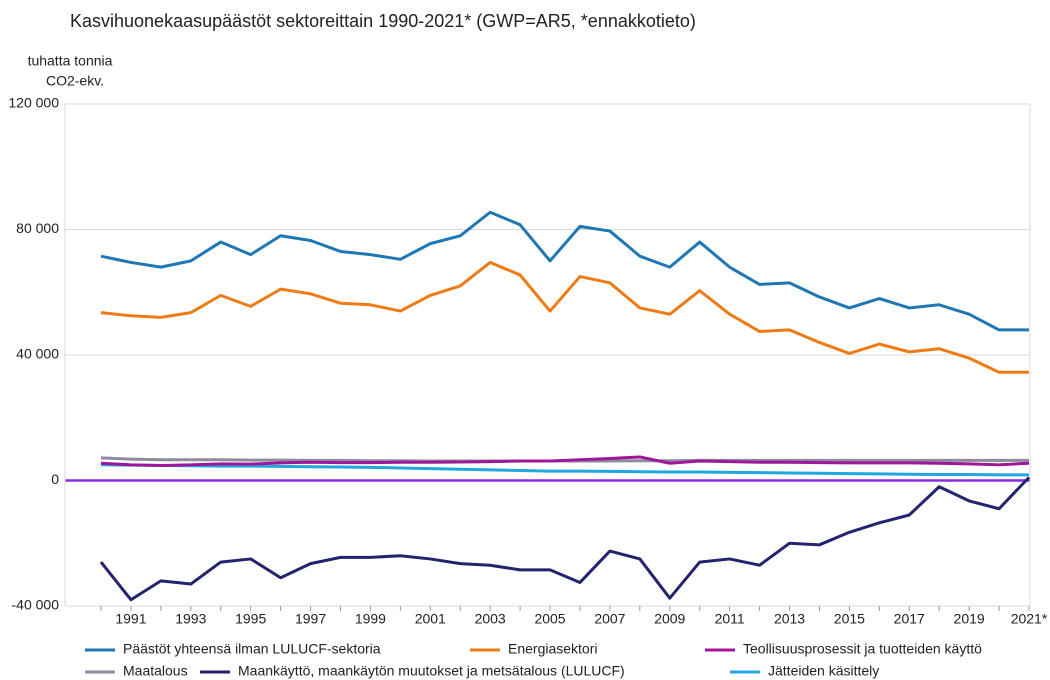  I want to click on x-tick-label: 1993, so click(190, 619).